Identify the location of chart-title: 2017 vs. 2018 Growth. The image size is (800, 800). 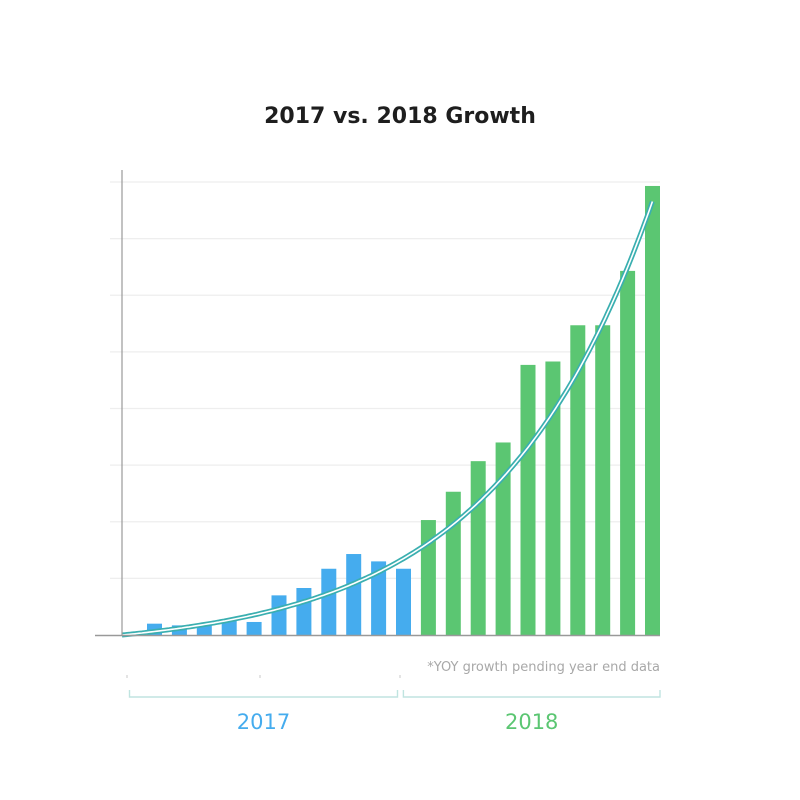
(400, 116).